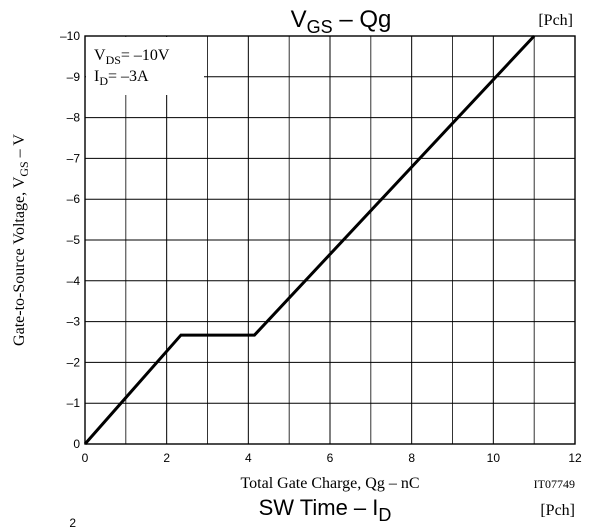 Image resolution: width=597 pixels, height=528 pixels. Describe the element at coordinates (575, 458) in the screenshot. I see `x-tick-label: 12` at that location.